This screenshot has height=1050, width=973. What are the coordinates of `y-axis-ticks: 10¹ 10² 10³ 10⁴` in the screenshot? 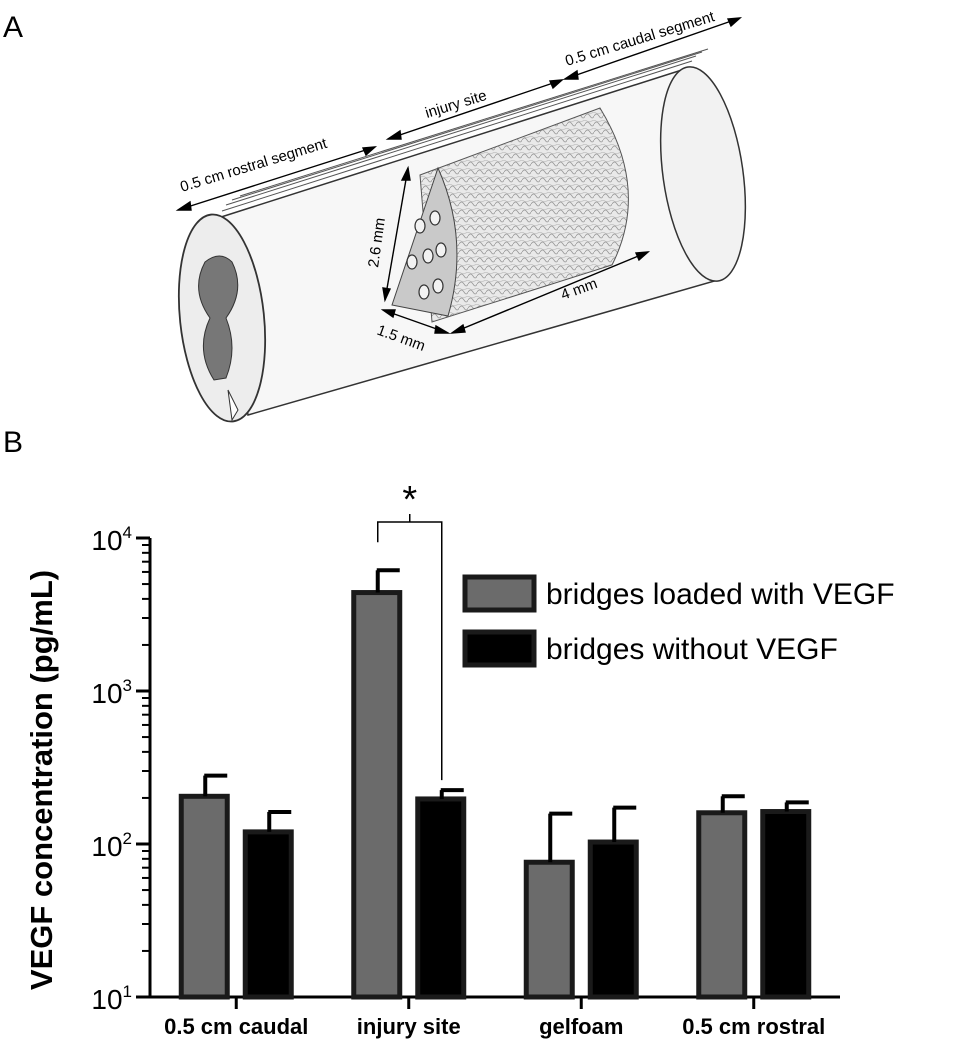 It's located at (120, 769).